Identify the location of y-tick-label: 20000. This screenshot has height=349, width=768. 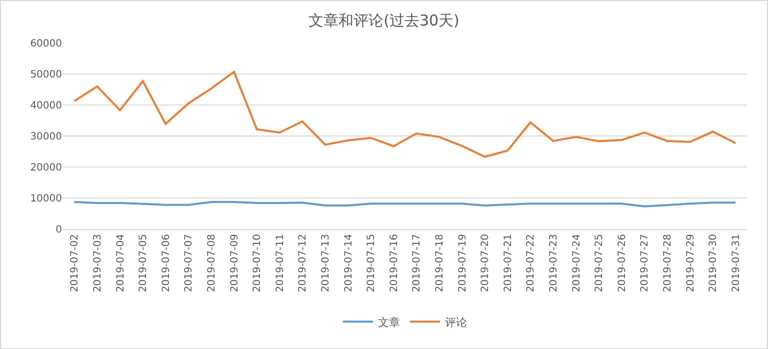
(46, 168).